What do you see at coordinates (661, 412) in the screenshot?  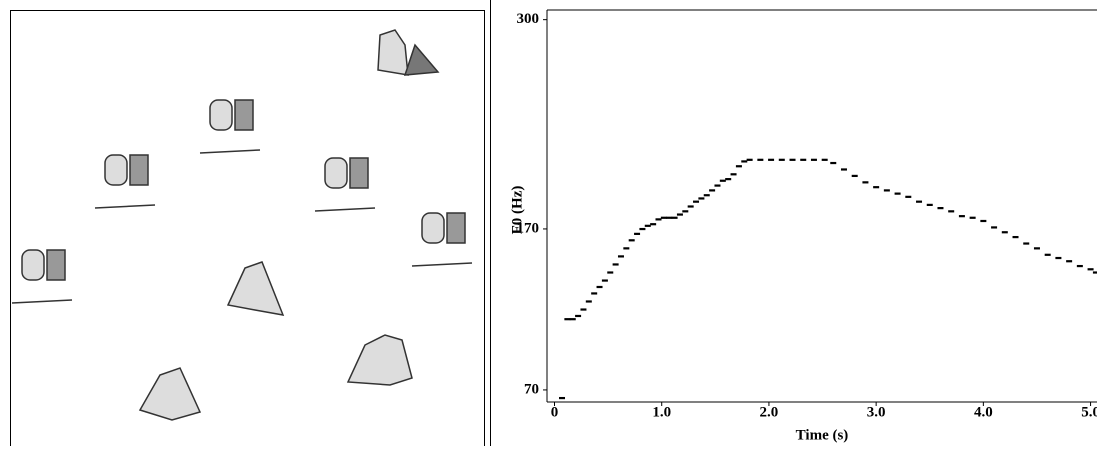 I see `x-tick-label: 1.0` at bounding box center [661, 412].